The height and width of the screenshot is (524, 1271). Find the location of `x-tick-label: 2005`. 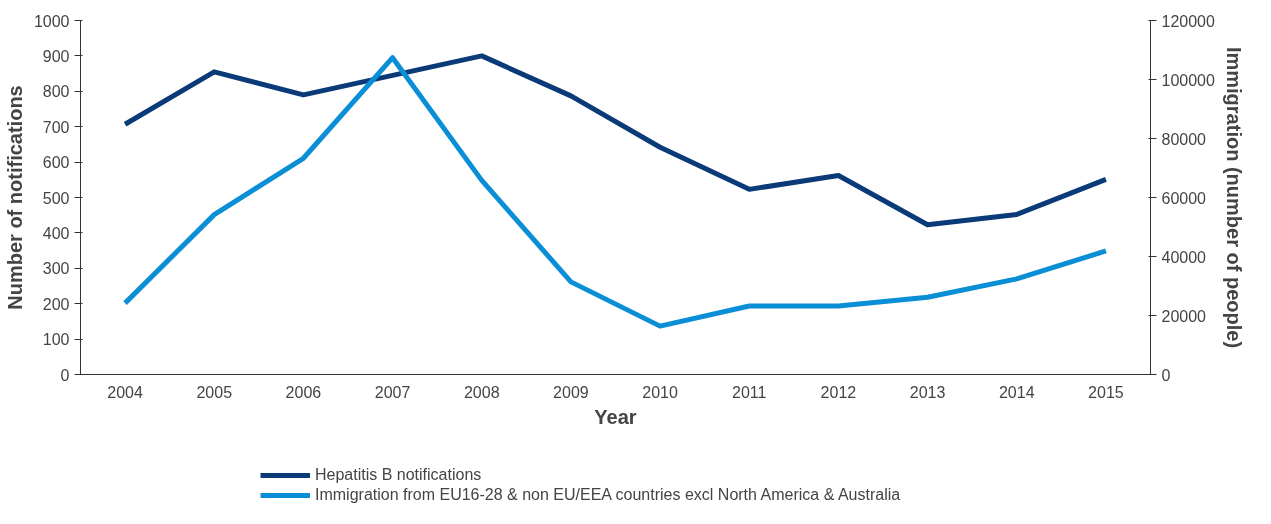

x-tick-label: 2005 is located at coordinates (214, 392).